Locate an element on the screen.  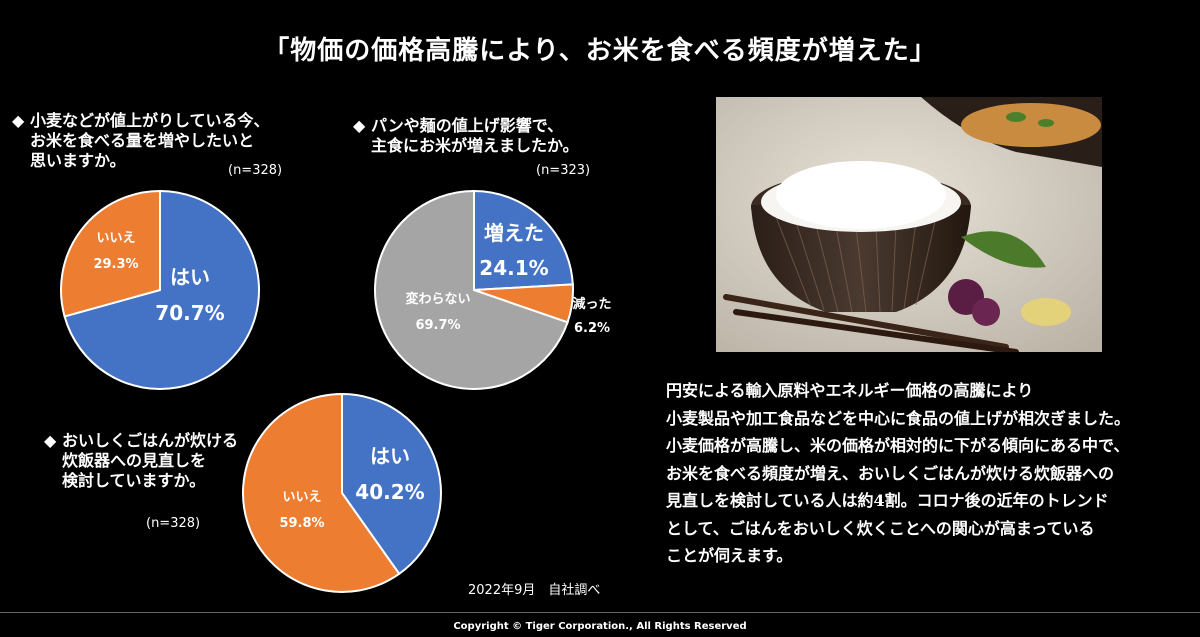
question-3-line-1: おいしくごはんが炊ける is located at coordinates (150, 440).